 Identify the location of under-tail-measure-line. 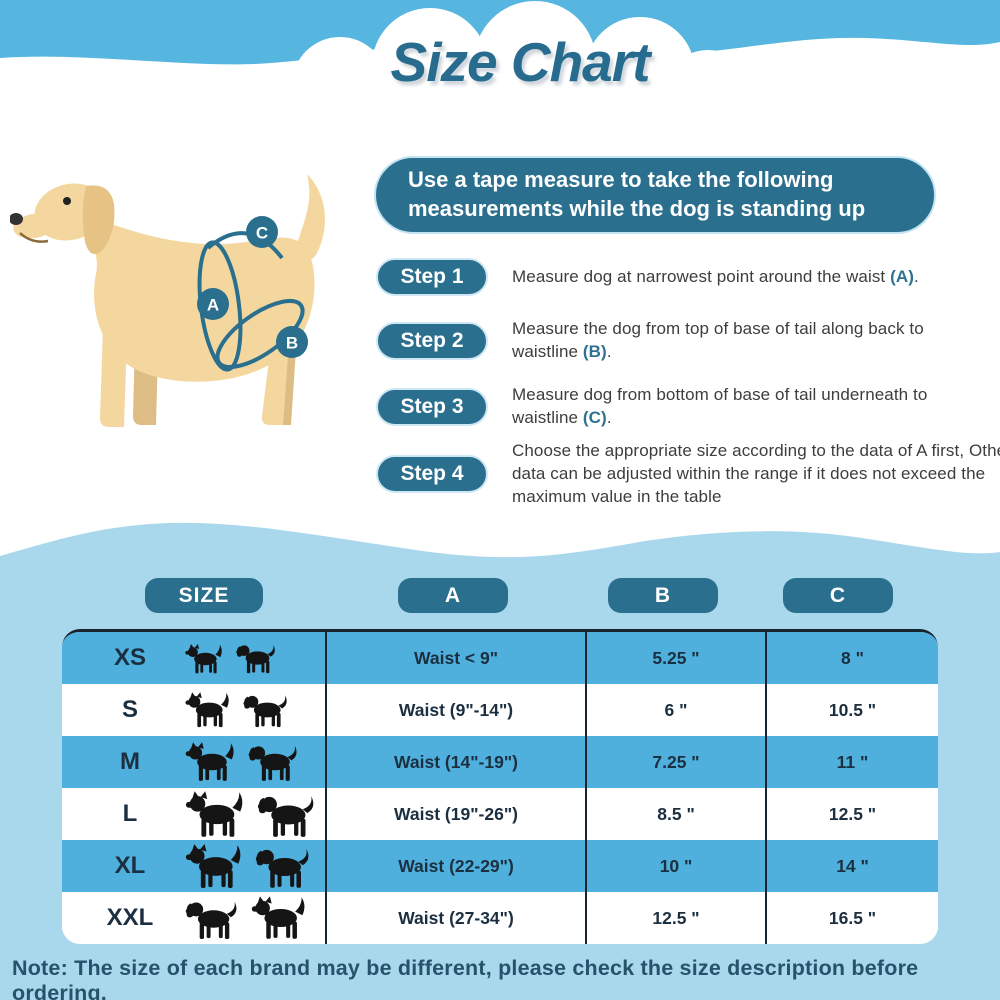
(260, 334).